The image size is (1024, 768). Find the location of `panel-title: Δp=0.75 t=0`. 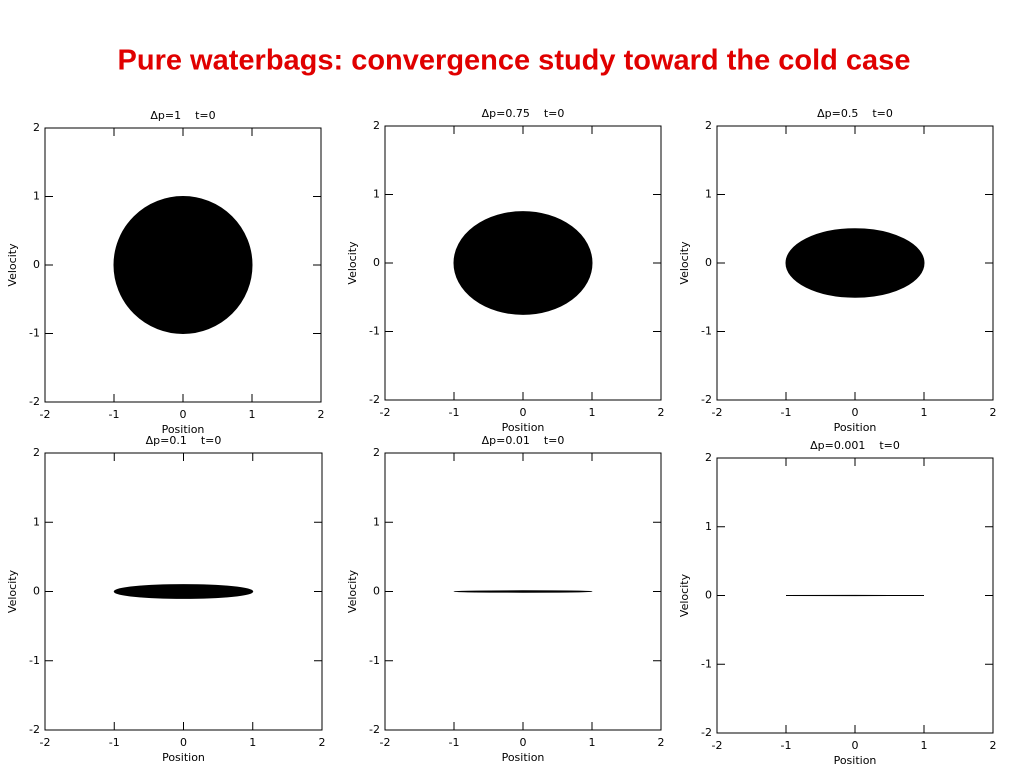

panel-title: Δp=0.75 t=0 is located at coordinates (523, 113).